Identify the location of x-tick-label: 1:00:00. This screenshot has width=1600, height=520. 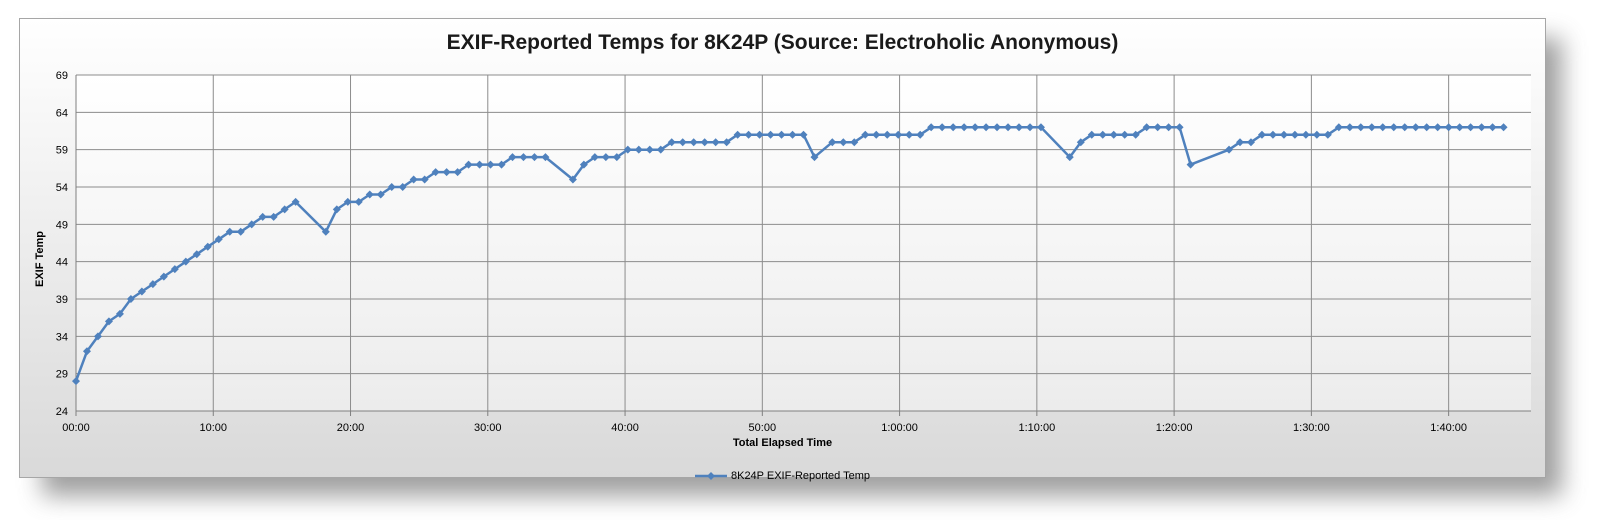
(899, 428).